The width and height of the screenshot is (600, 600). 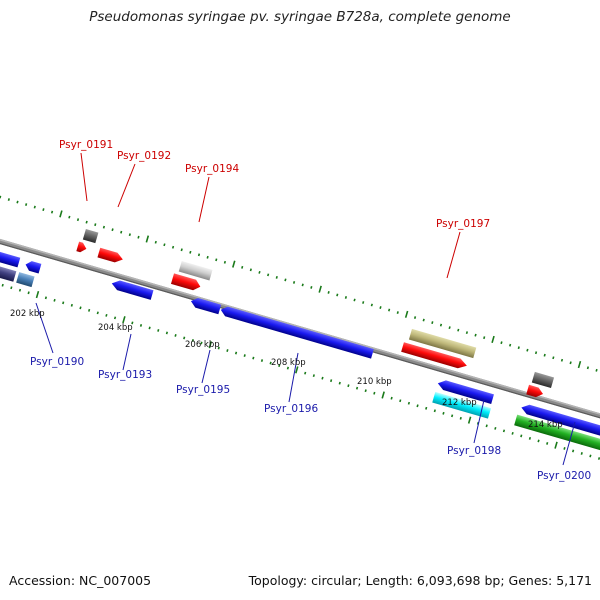 What do you see at coordinates (17, 272) in the screenshot?
I see `gene-psyr-0190-row2` at bounding box center [17, 272].